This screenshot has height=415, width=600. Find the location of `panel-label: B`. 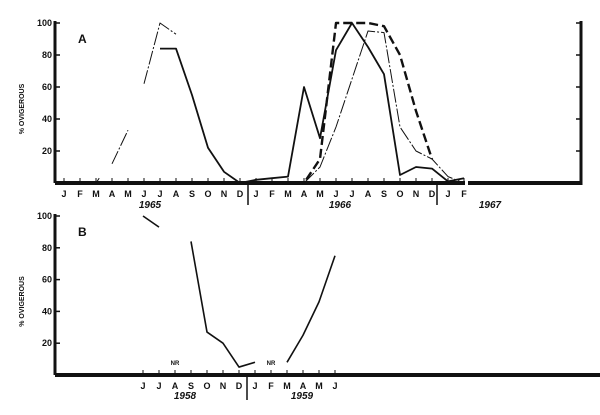

panel-label: B is located at coordinates (82, 232).